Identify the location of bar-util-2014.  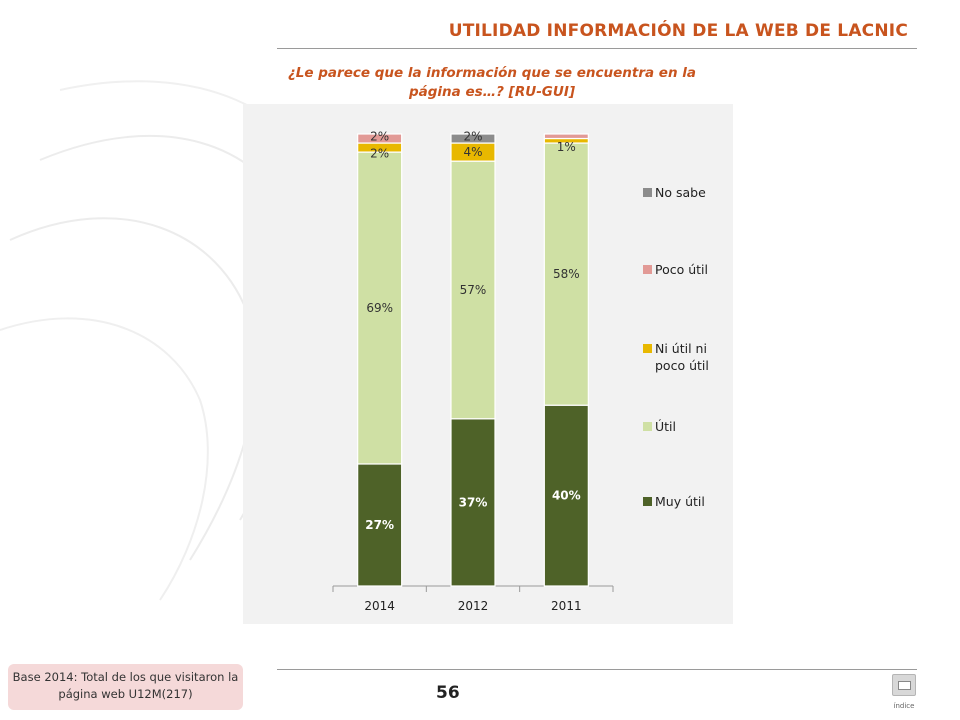
(380, 308).